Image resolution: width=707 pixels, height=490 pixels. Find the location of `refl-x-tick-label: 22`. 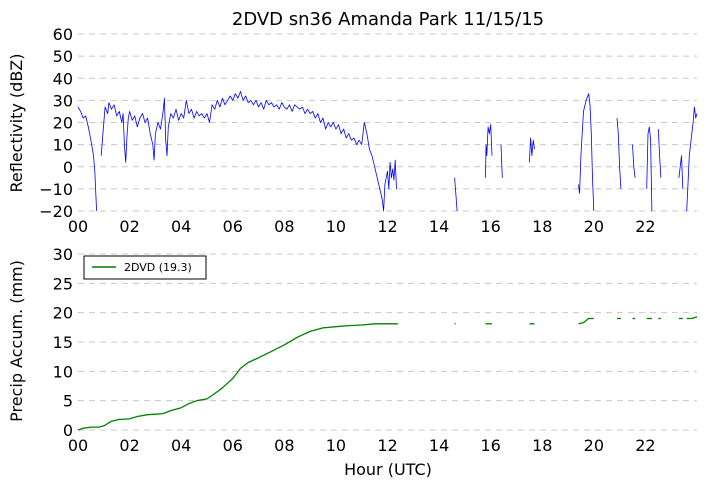

refl-x-tick-label: 22 is located at coordinates (645, 226).